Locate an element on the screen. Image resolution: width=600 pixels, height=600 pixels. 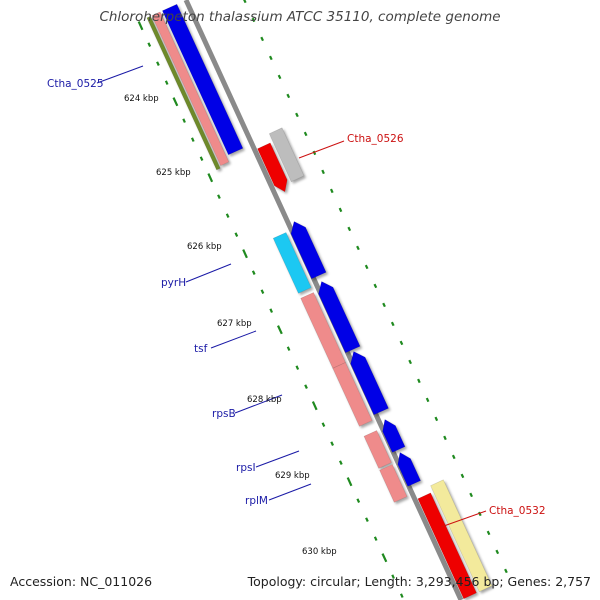
gene-label-Ctha_0526: Ctha_0526 is located at coordinates (375, 139).